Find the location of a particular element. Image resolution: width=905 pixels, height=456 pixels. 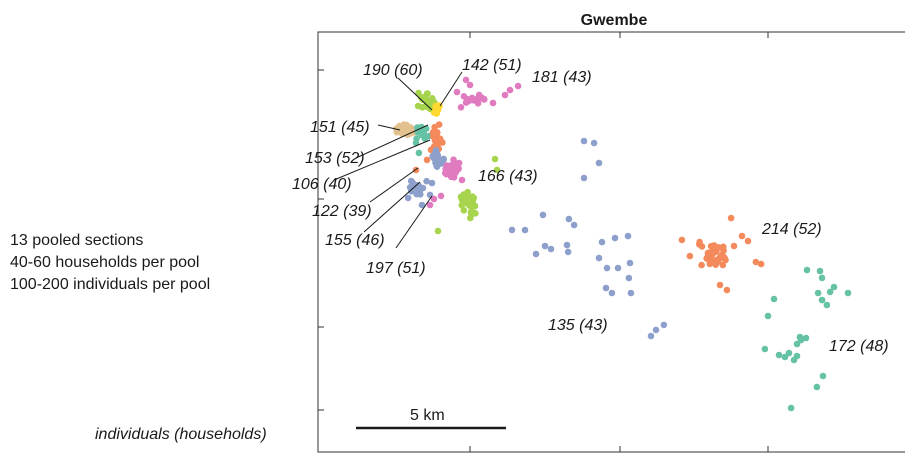

pool-label-214: 214 (52) is located at coordinates (791, 229).